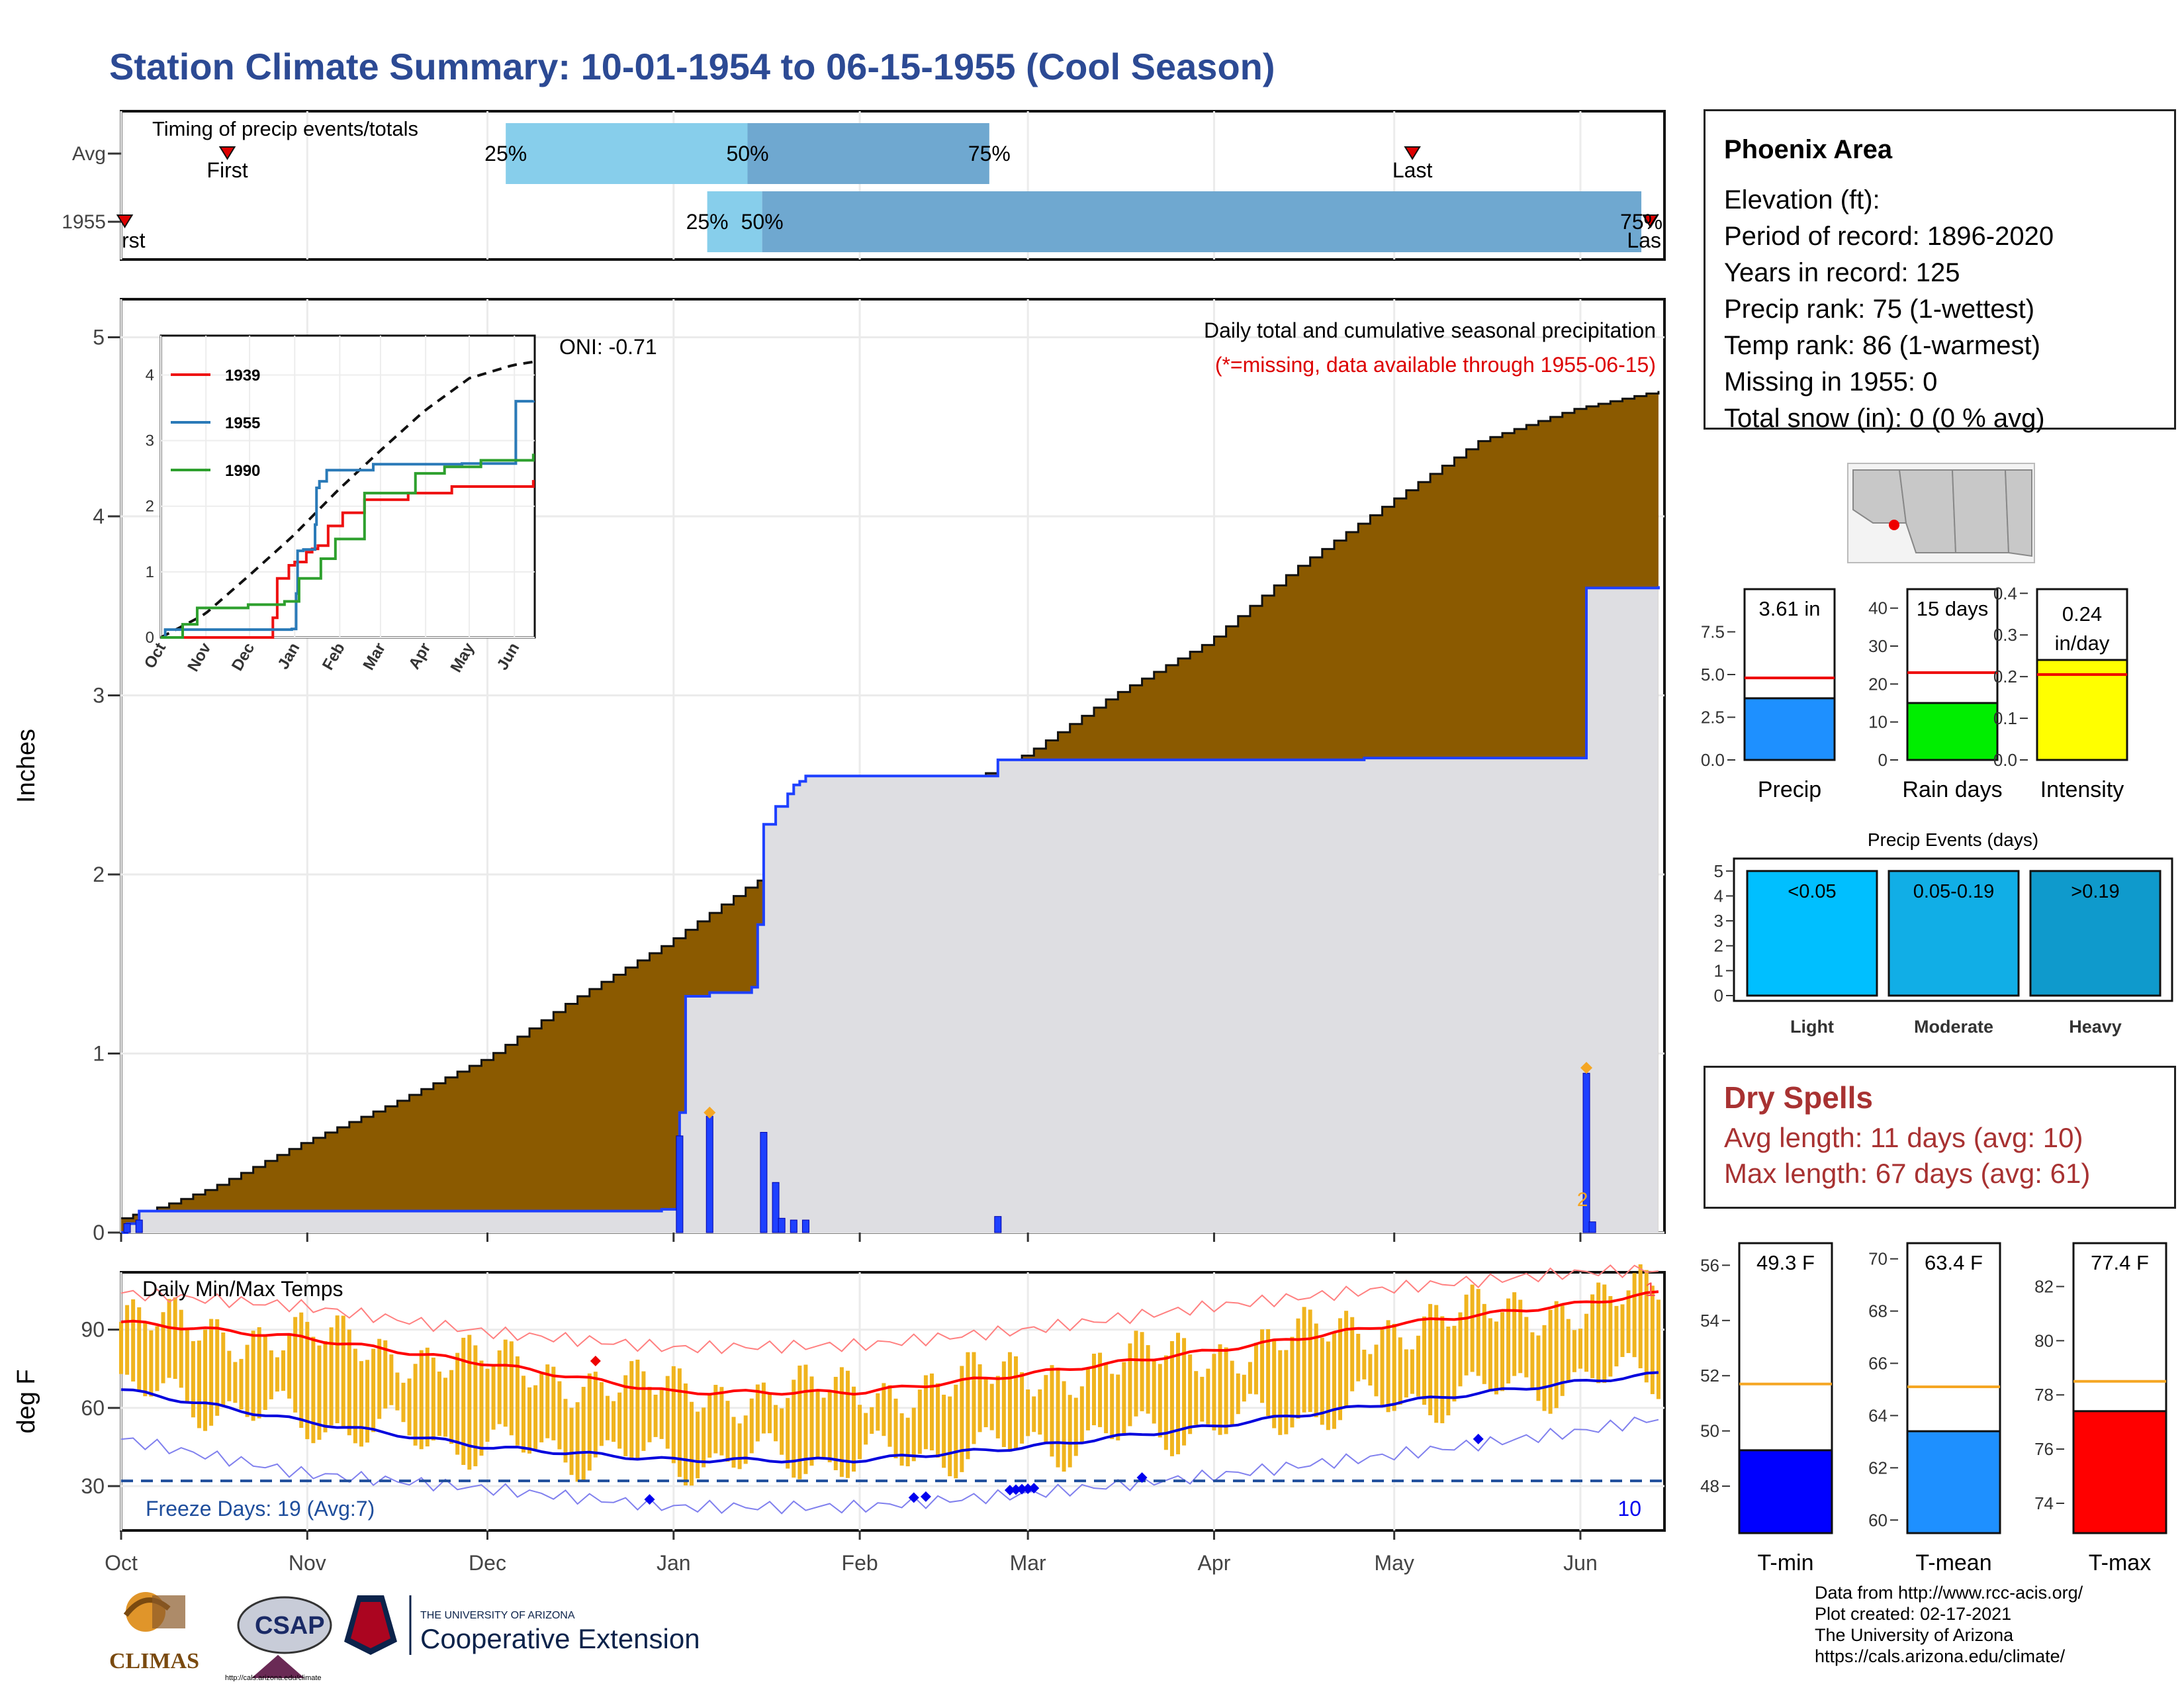  I want to click on locator-map, so click(1941, 513).